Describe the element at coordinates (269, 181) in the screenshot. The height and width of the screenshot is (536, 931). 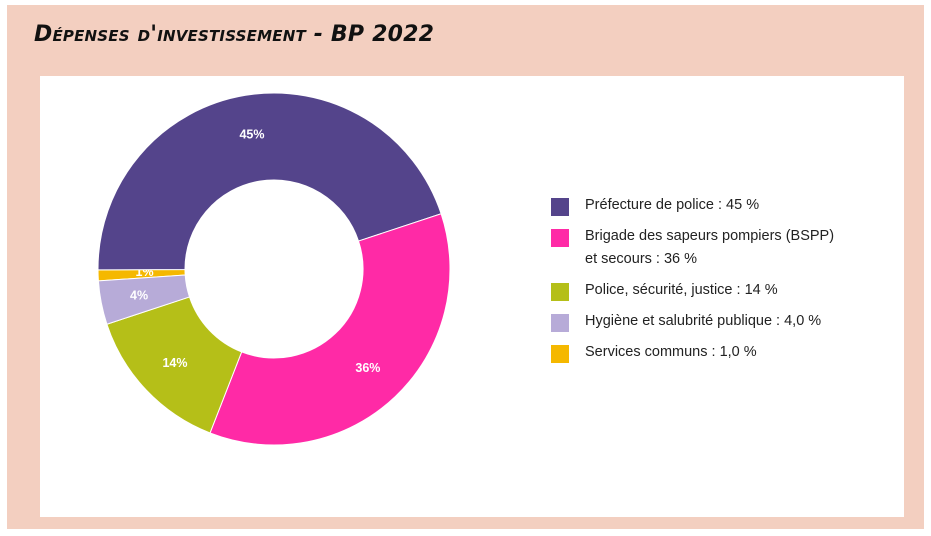
I see `slice-prefecture-de-police` at that location.